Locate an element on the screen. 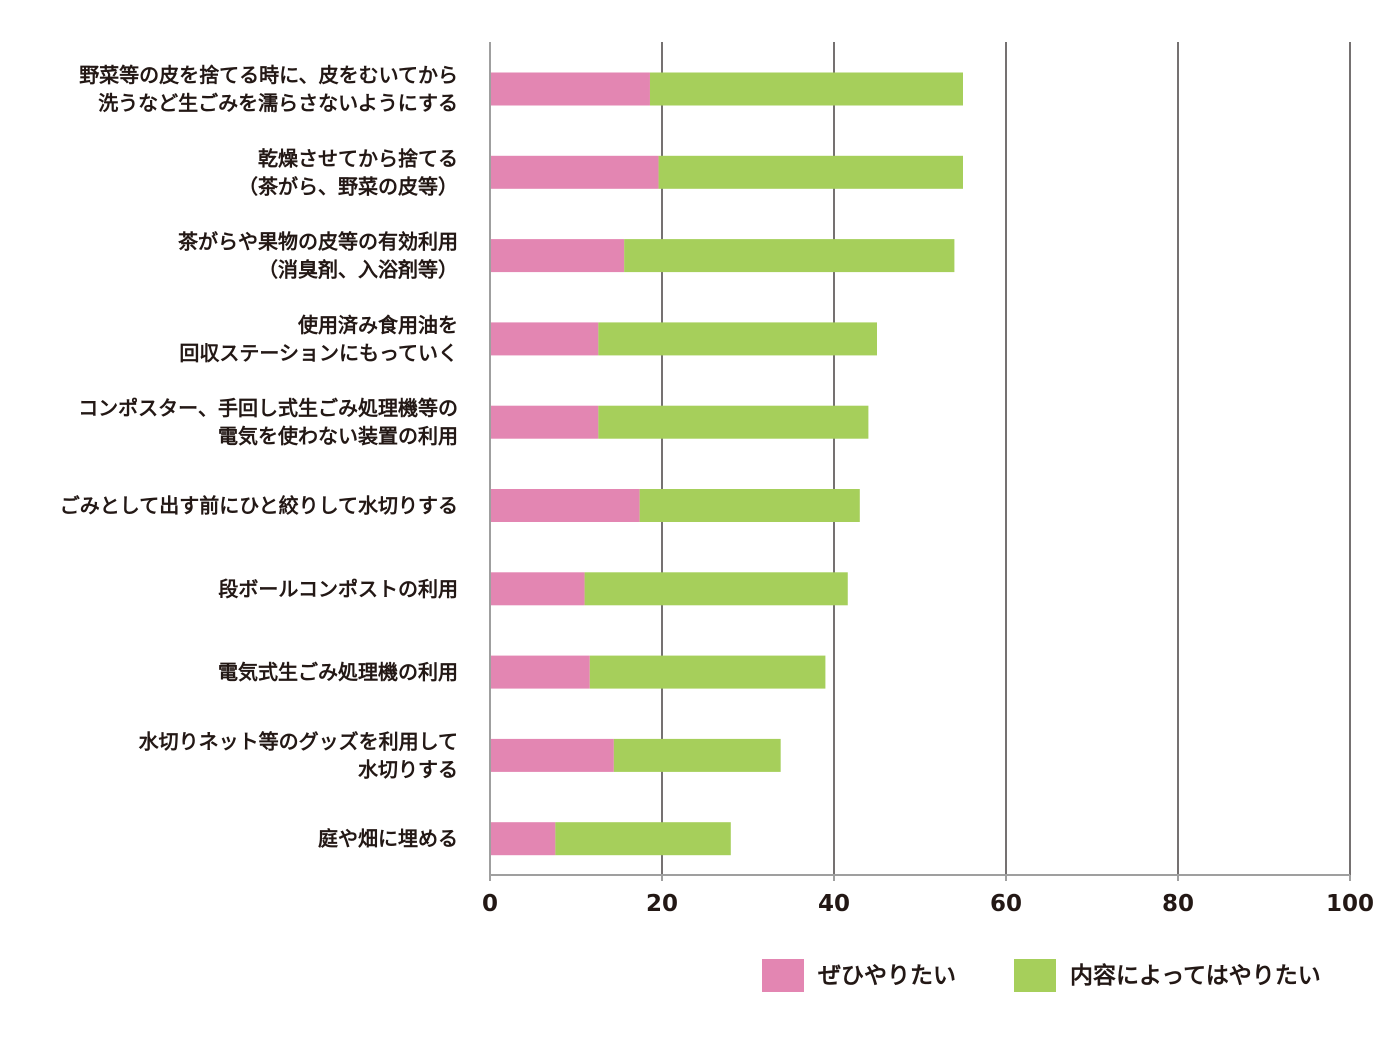 This screenshot has height=1040, width=1400. category-label: 水切りネット等のグッズを利用して is located at coordinates (298, 741).